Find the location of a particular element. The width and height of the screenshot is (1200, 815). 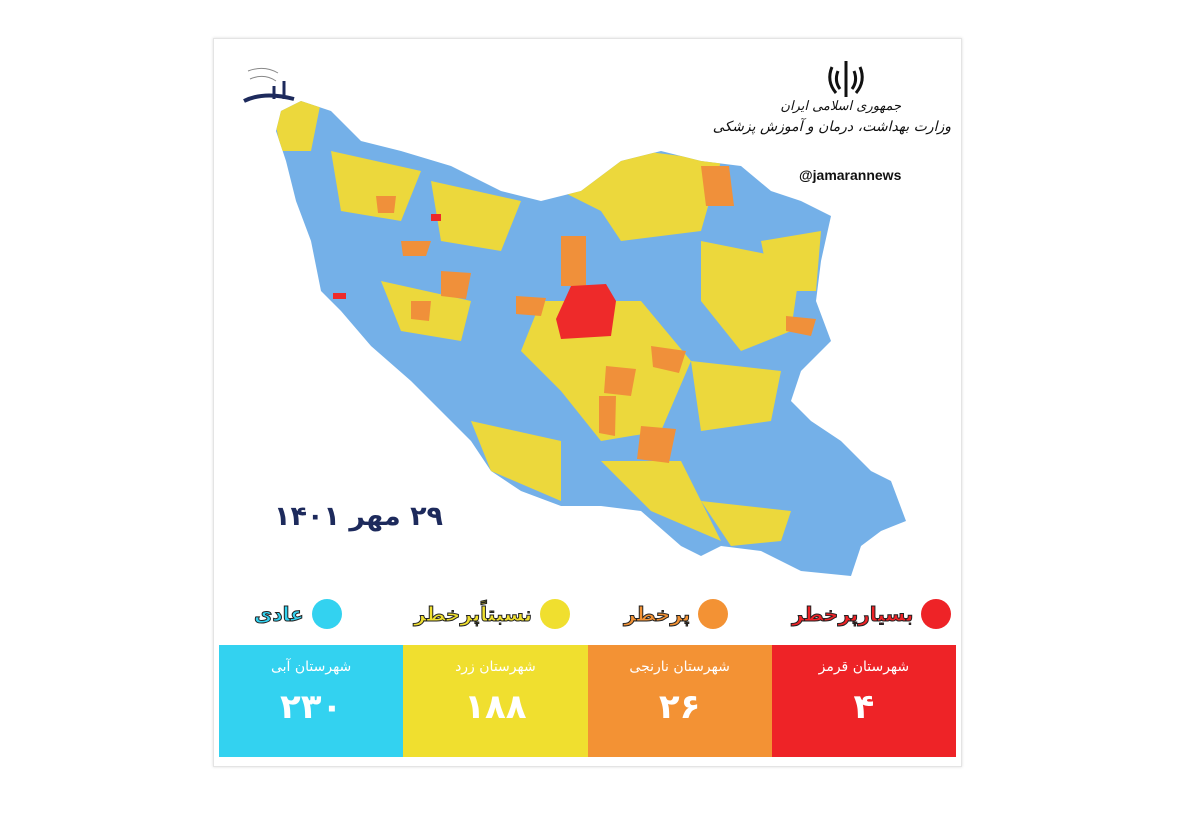

count-label: شهرستان نارنجی is located at coordinates (679, 667).